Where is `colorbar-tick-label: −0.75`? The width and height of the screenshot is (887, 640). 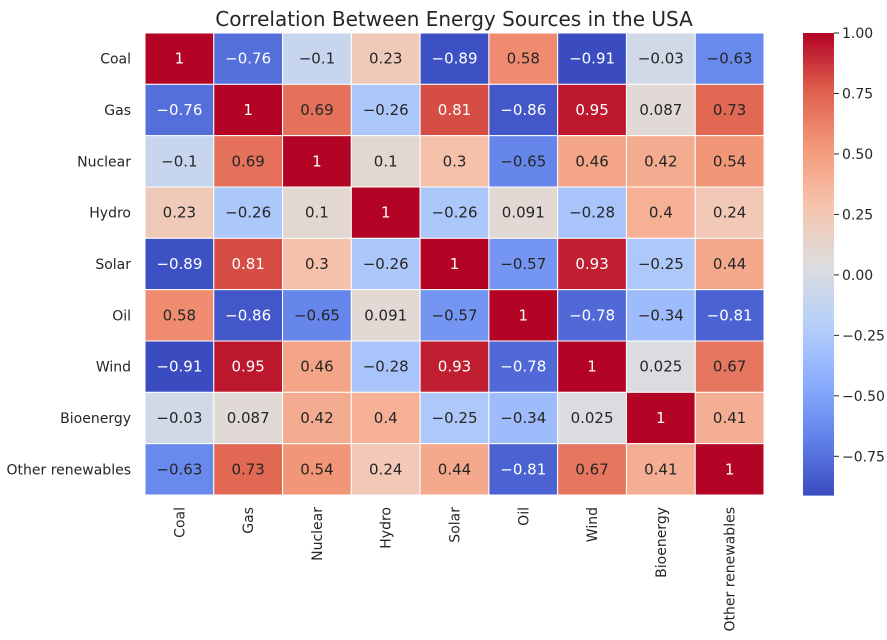 colorbar-tick-label: −0.75 is located at coordinates (863, 457).